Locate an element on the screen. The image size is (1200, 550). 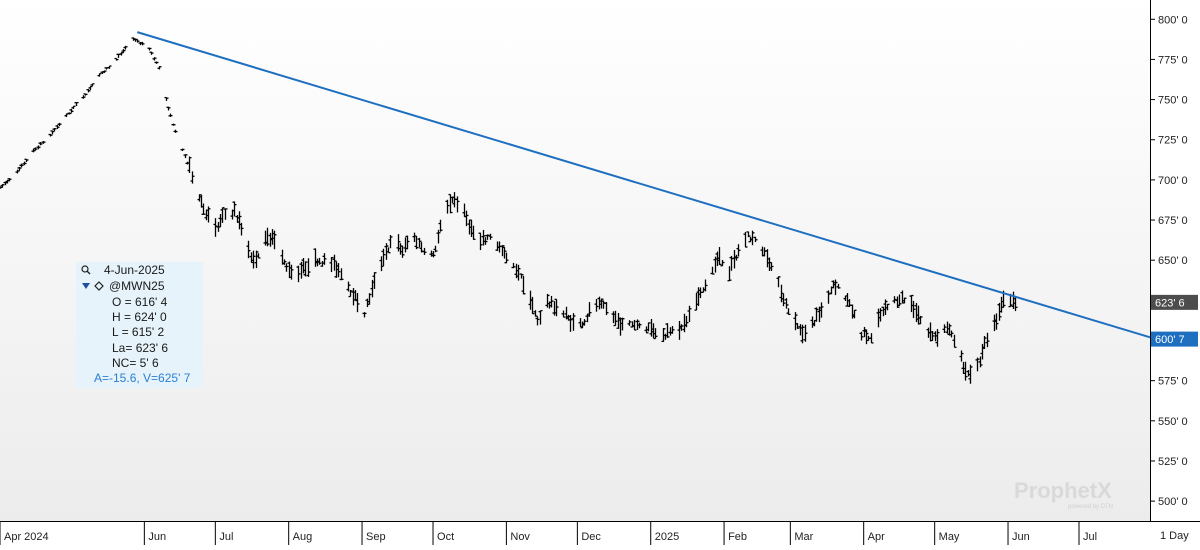
info-date: 4-Jun-2025 is located at coordinates (134, 270).